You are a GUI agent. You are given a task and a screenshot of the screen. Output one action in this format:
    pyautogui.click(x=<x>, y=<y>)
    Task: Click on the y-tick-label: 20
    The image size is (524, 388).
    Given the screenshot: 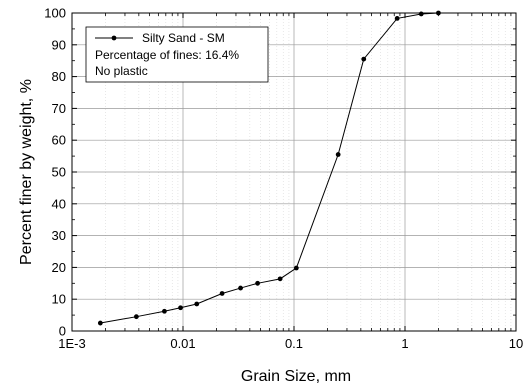 What is the action you would take?
    pyautogui.click(x=59, y=267)
    